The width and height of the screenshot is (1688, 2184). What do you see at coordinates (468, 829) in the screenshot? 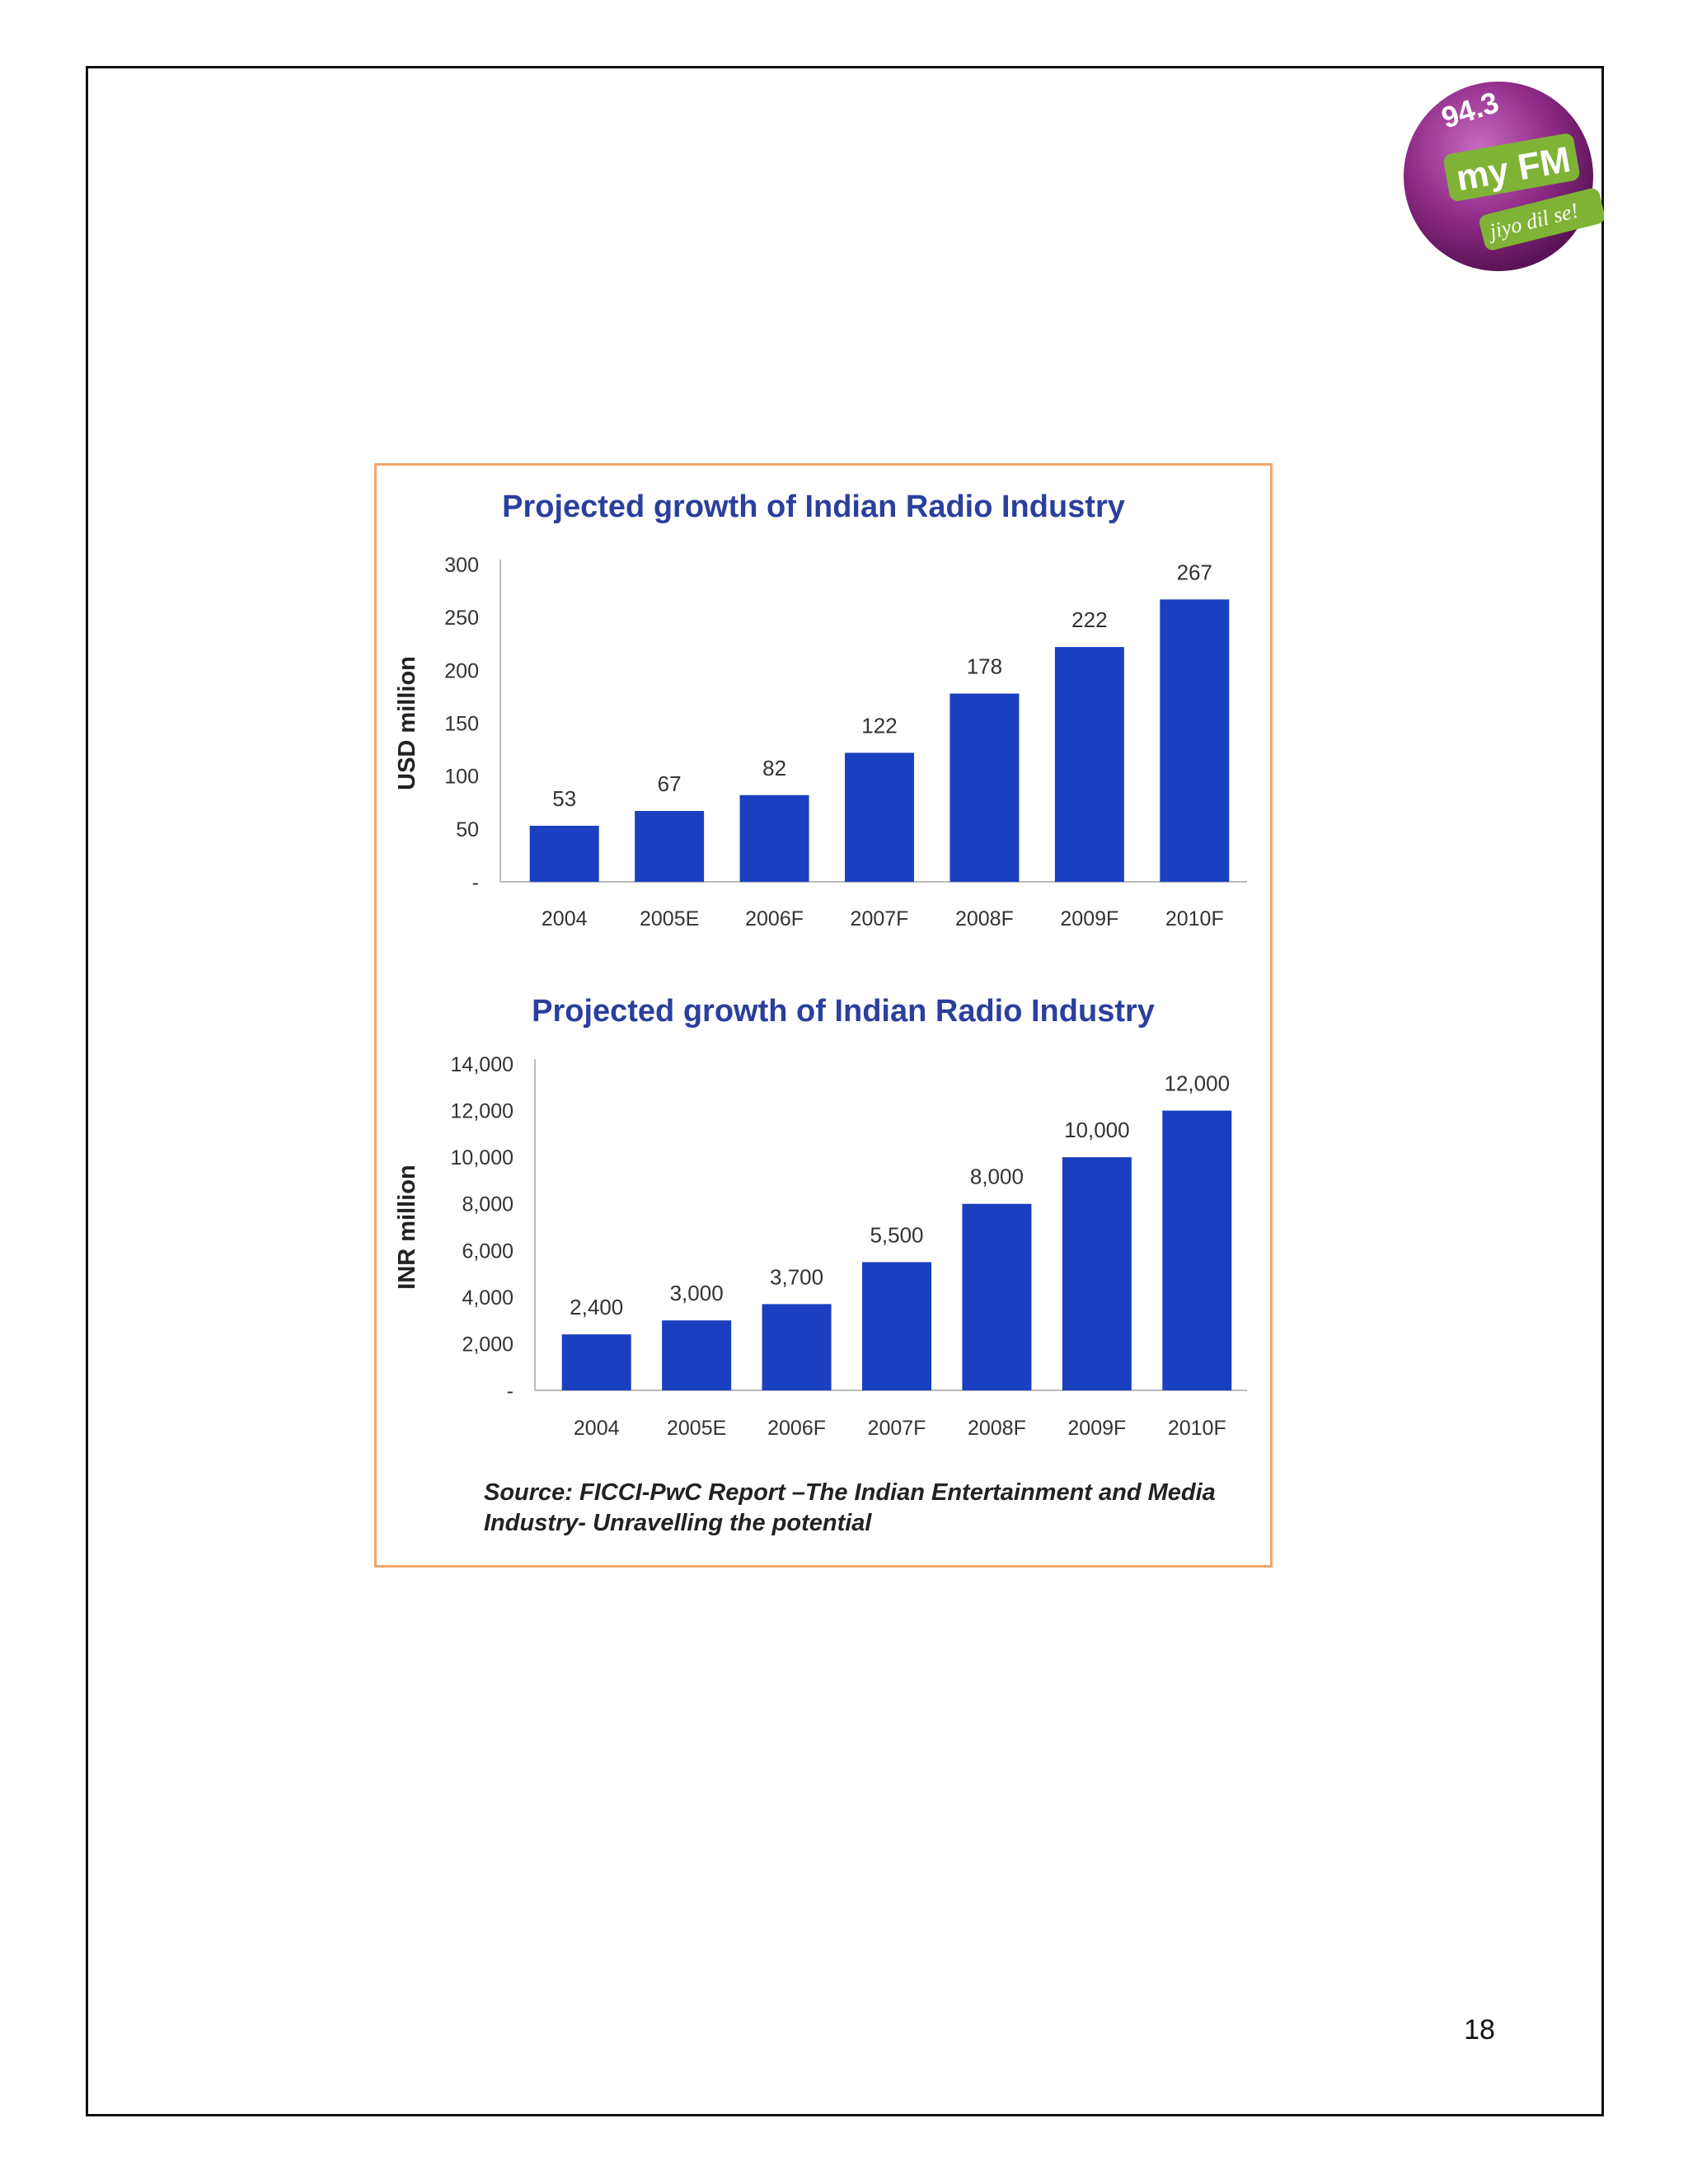
I see `usd-y-tick-label: 50` at bounding box center [468, 829].